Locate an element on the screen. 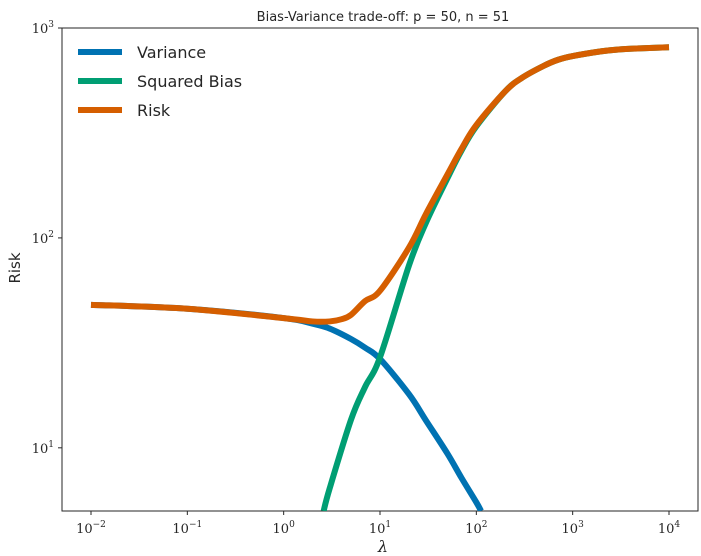 The height and width of the screenshot is (556, 701). x-tick-label: 10⁻² is located at coordinates (91, 528).